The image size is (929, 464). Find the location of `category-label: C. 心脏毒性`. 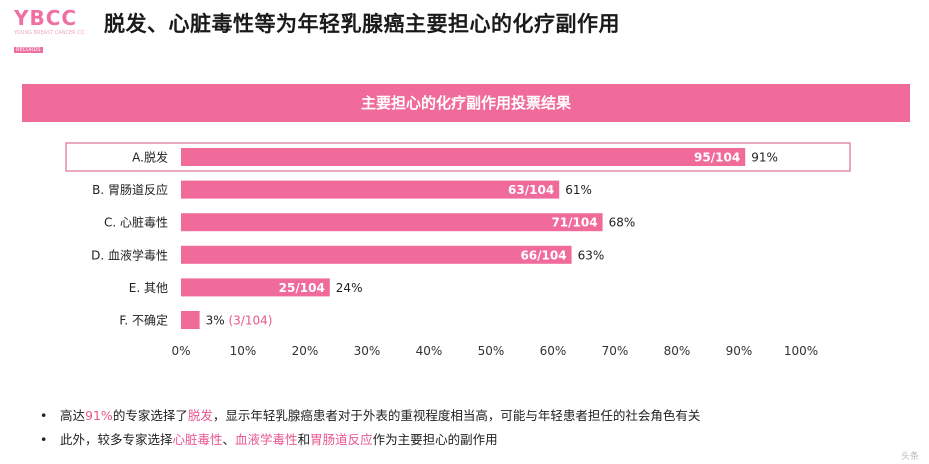

category-label: C. 心脏毒性 is located at coordinates (136, 222).